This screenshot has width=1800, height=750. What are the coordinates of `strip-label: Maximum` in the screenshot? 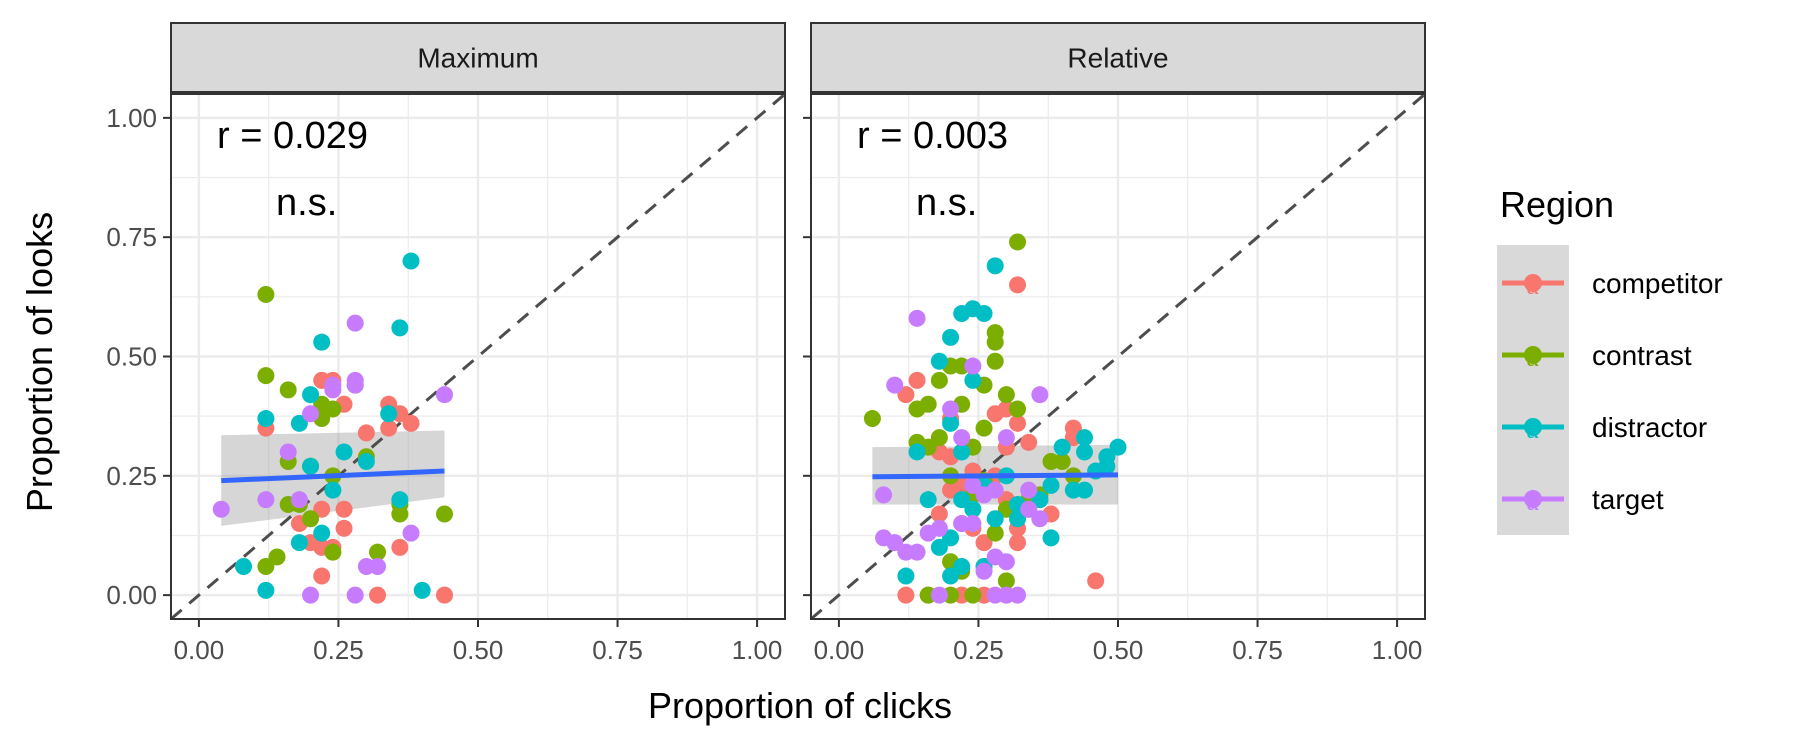 It's located at (477, 58).